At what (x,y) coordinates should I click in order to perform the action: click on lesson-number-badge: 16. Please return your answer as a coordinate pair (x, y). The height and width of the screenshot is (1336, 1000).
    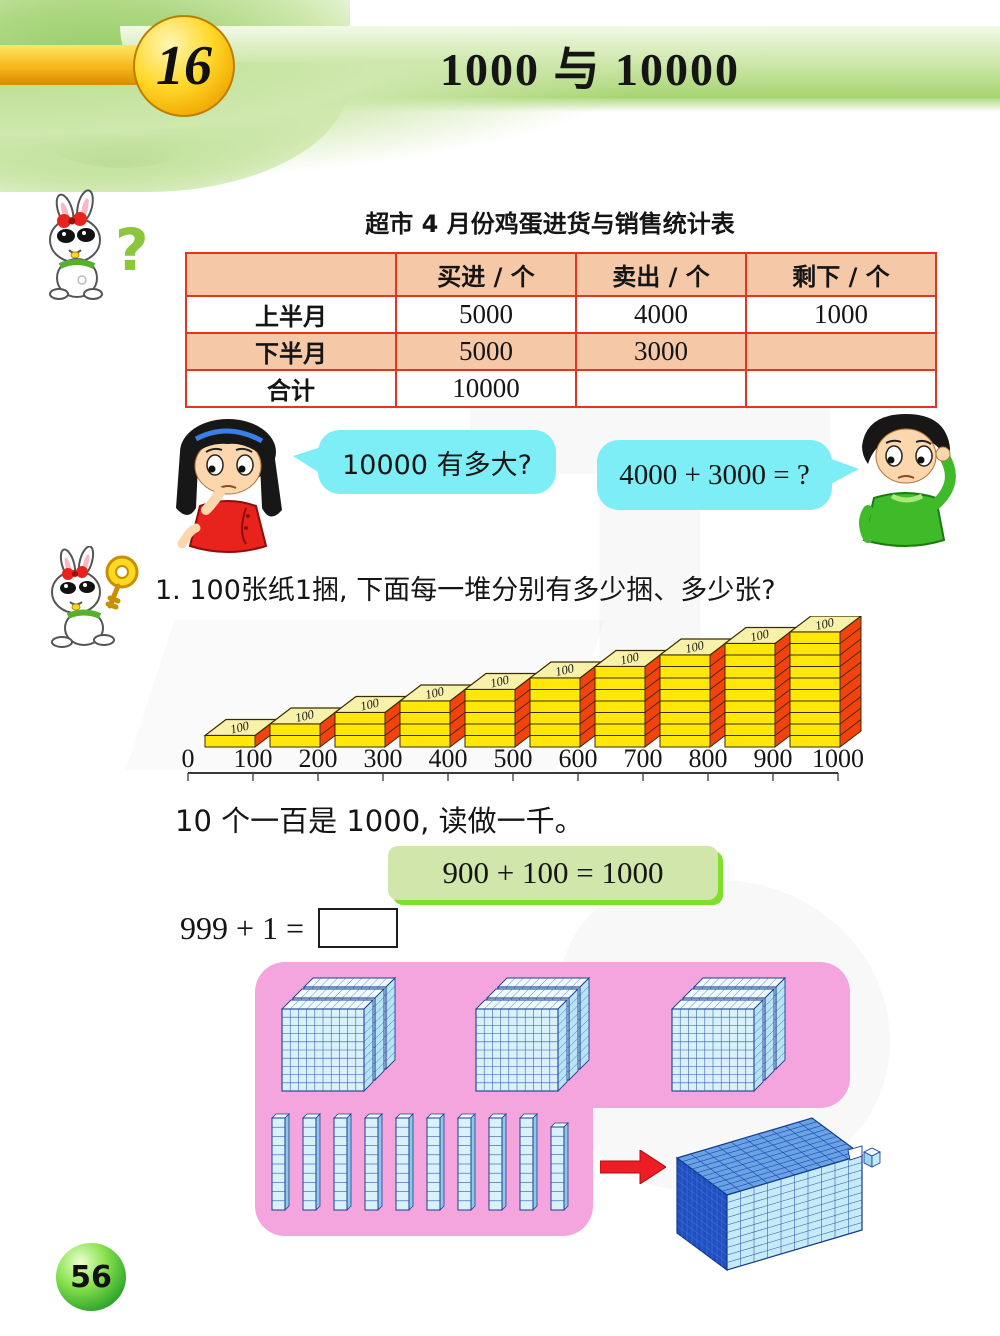
    Looking at the image, I should click on (184, 66).